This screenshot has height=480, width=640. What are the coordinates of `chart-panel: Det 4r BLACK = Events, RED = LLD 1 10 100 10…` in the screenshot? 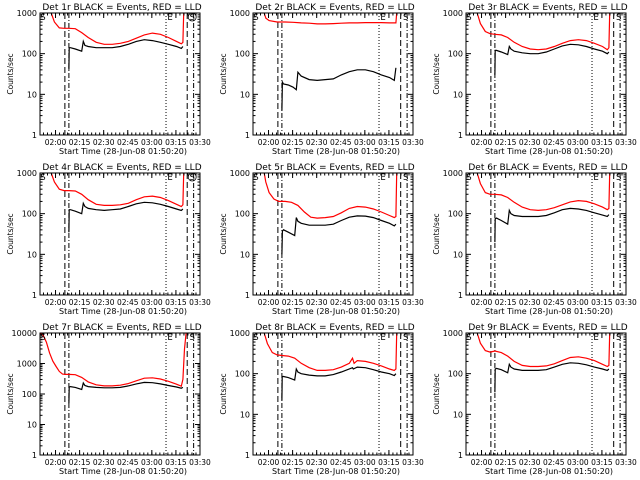 It's located at (108, 239).